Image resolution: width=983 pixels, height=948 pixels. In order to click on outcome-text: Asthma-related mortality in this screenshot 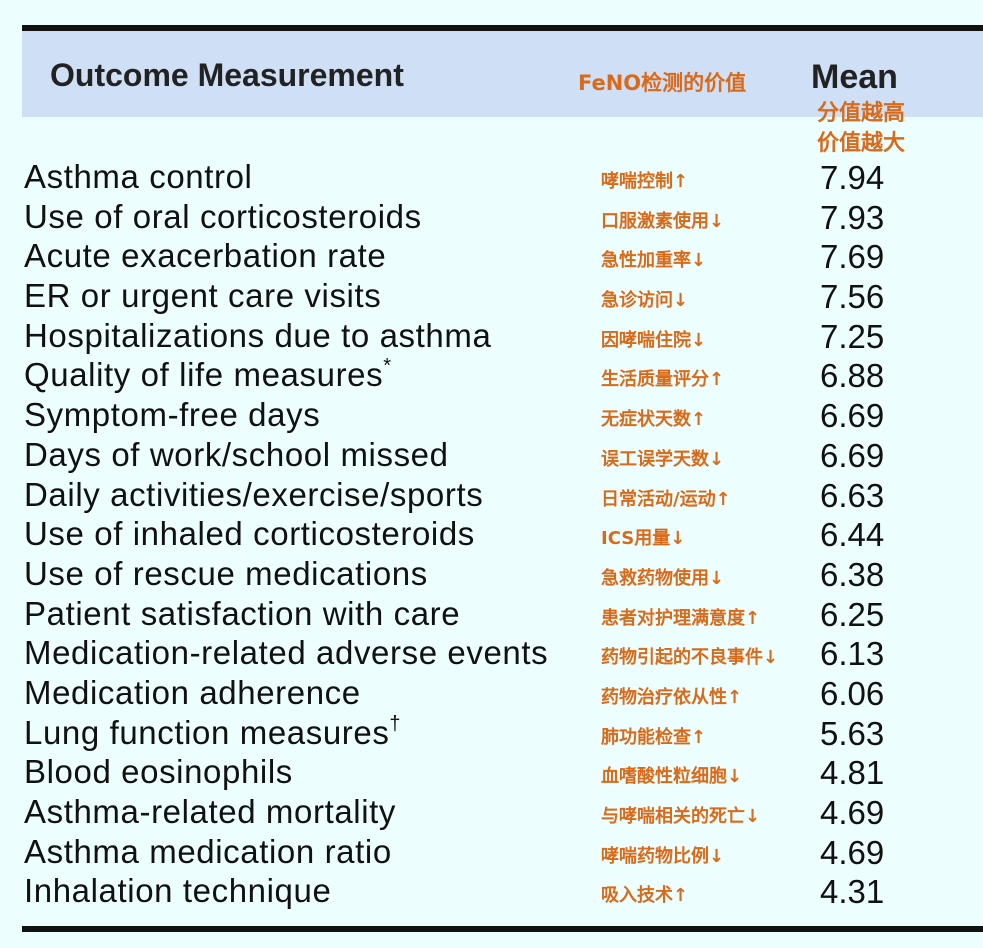, I will do `click(210, 811)`.